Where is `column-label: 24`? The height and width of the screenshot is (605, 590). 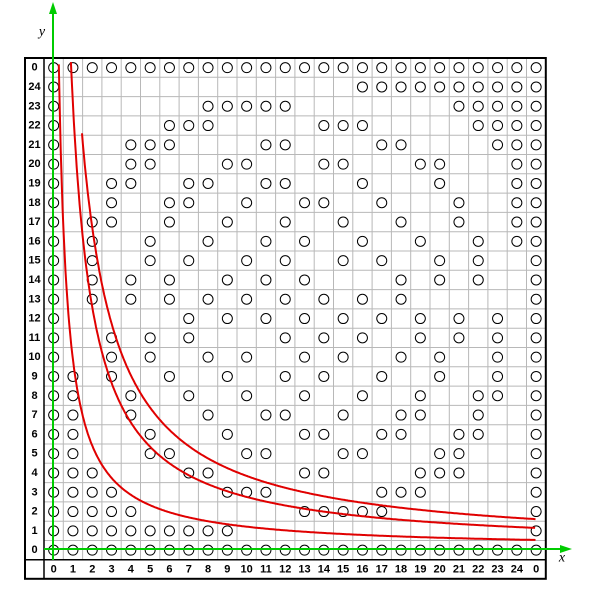 column-label: 24 is located at coordinates (517, 569).